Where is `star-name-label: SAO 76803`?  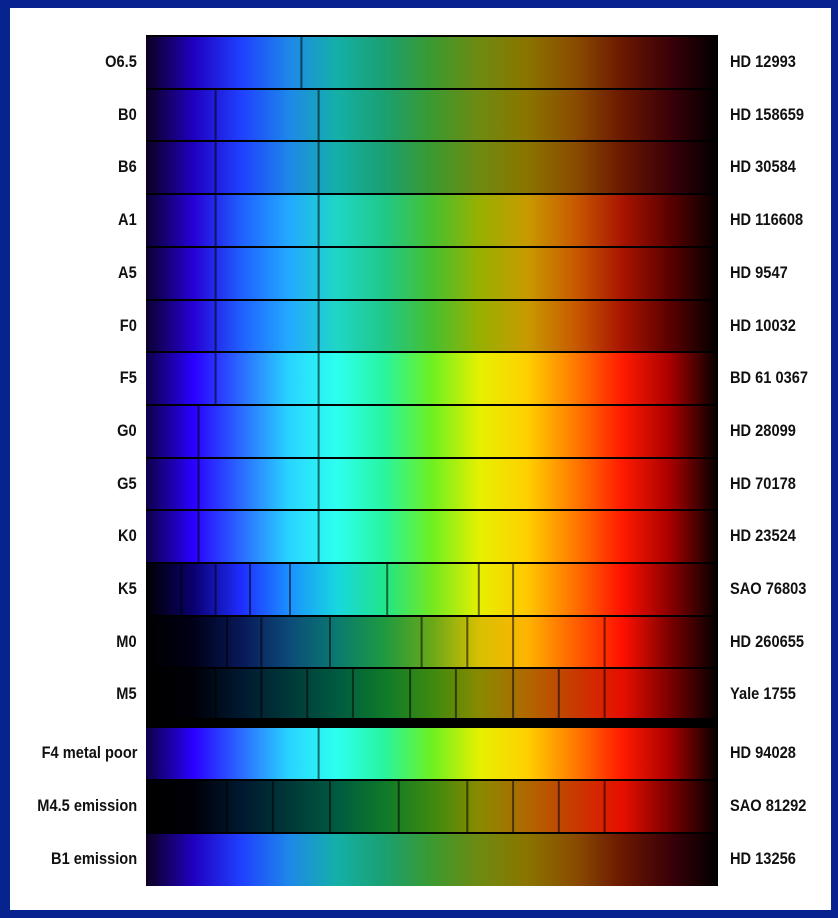 star-name-label: SAO 76803 is located at coordinates (768, 588).